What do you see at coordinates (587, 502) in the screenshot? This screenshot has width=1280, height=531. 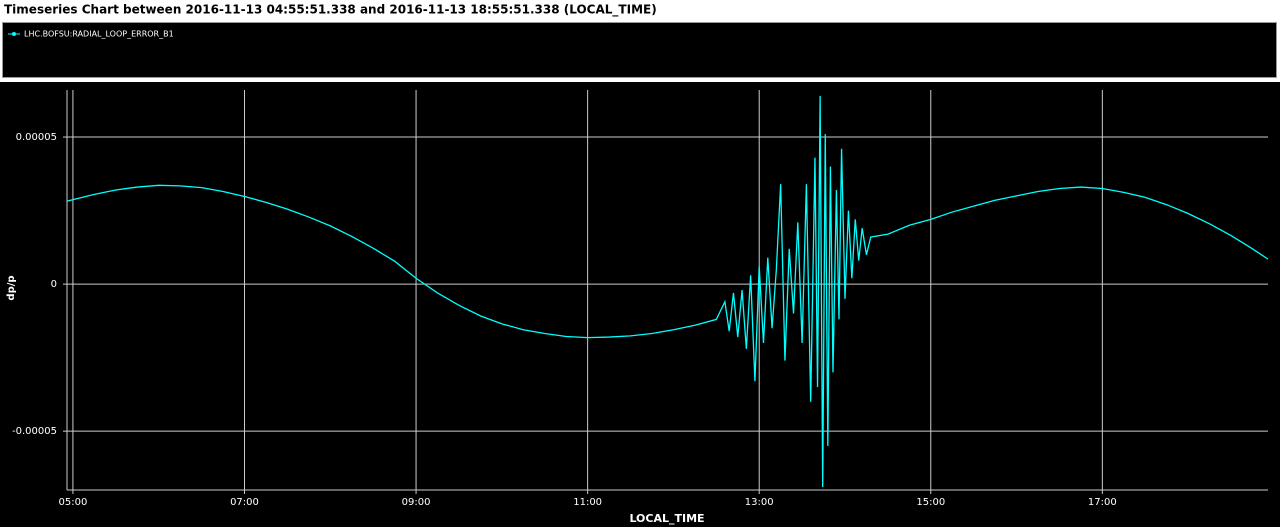 I see `x-tick-label: 11:00` at bounding box center [587, 502].